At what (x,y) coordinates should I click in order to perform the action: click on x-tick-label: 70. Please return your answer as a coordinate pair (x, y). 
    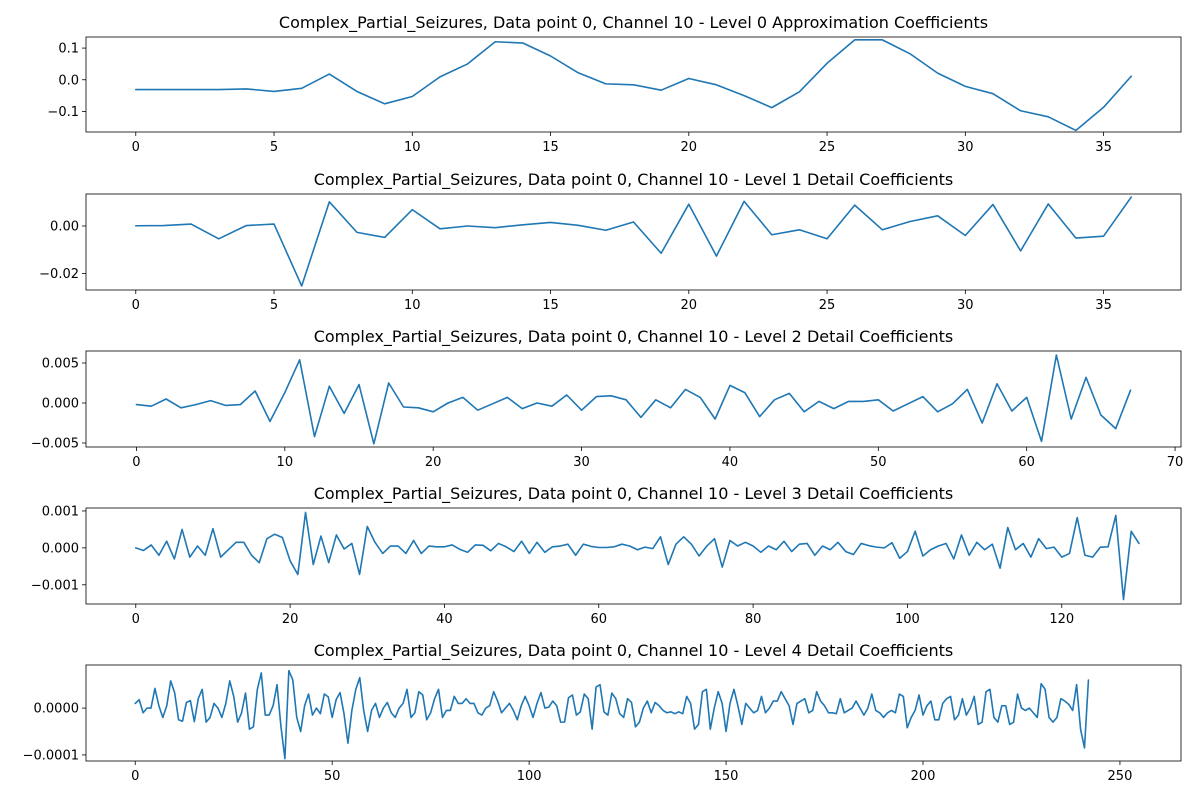
    Looking at the image, I should click on (1175, 462).